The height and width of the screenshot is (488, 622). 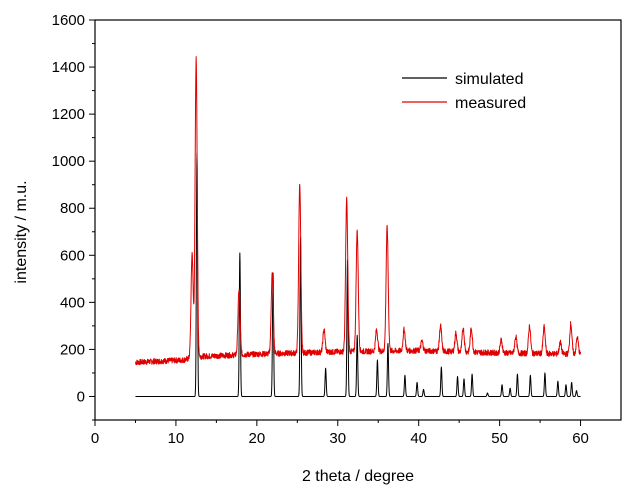 I want to click on y-tick-label: 800, so click(x=72, y=208).